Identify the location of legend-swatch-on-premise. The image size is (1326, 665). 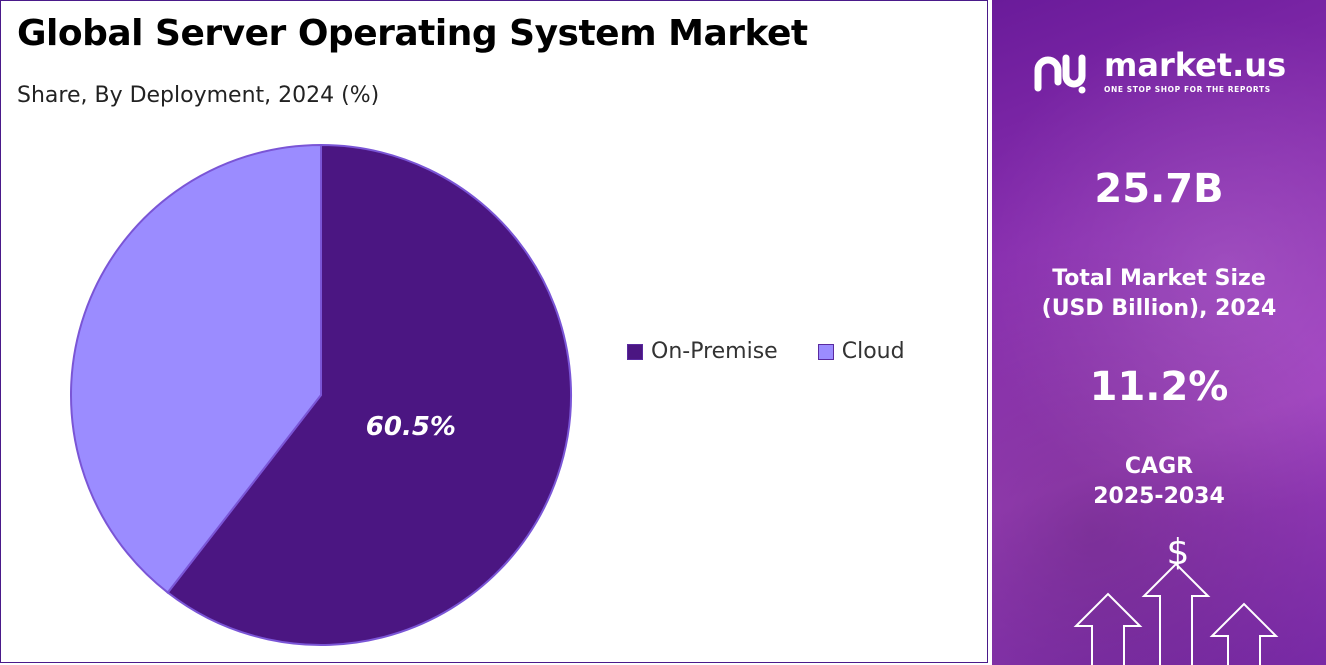
(635, 351).